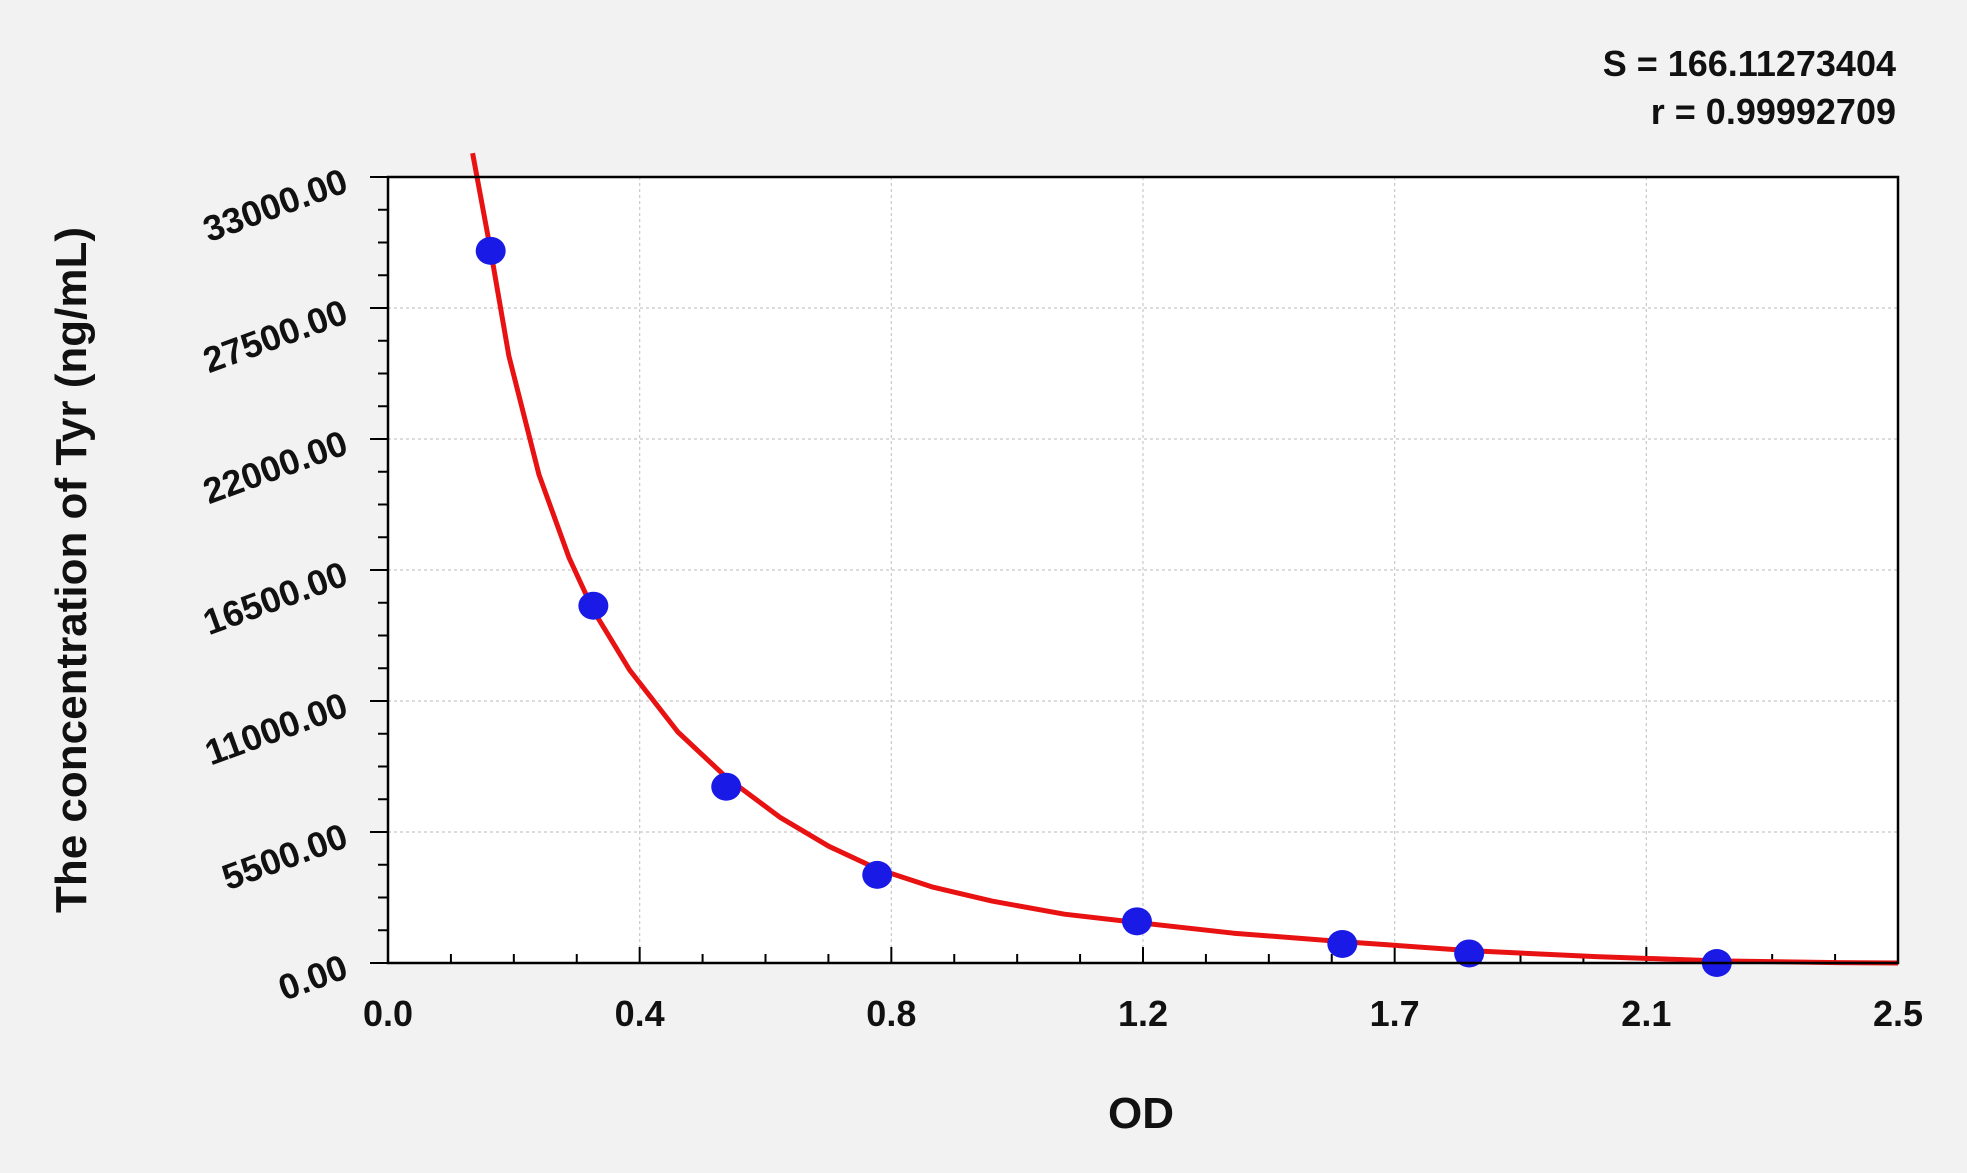 This screenshot has width=1967, height=1173. I want to click on y-tick-label: 11000.00, so click(275, 728).